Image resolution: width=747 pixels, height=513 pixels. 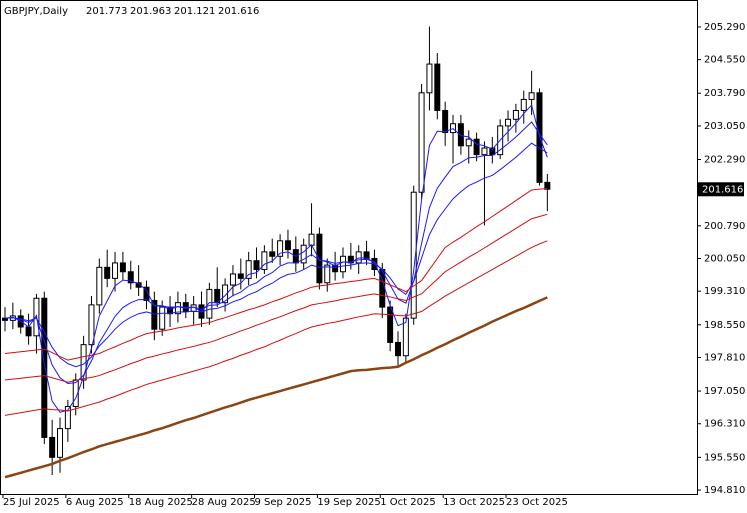 I want to click on symbol: GBPJPY,Daily, so click(x=36, y=11).